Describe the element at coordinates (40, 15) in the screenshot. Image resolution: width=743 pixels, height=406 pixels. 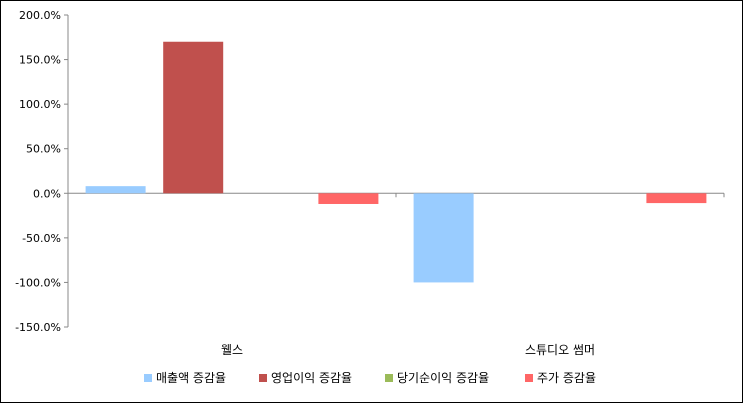
I see `y-tick-label: 200.0%` at that location.